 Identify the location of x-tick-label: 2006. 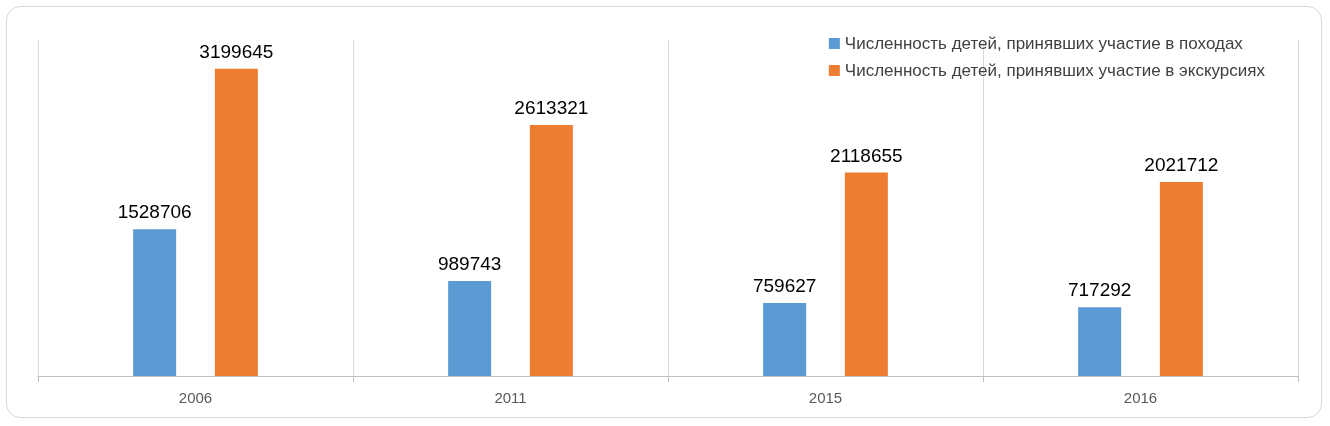
(195, 397).